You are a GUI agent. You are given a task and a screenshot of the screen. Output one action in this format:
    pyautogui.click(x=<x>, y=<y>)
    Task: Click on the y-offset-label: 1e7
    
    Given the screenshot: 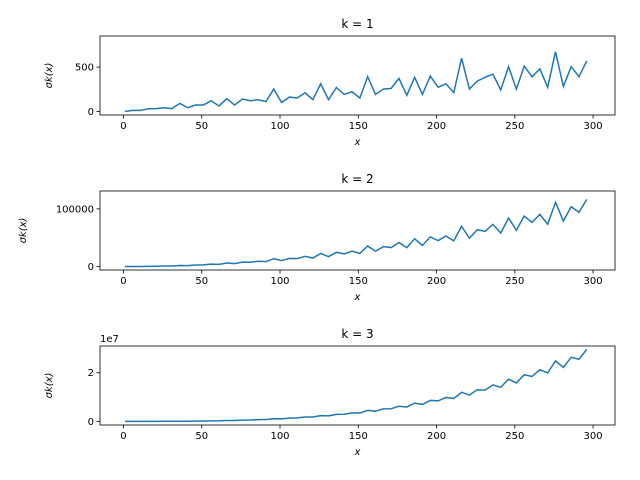 What is the action you would take?
    pyautogui.click(x=109, y=339)
    